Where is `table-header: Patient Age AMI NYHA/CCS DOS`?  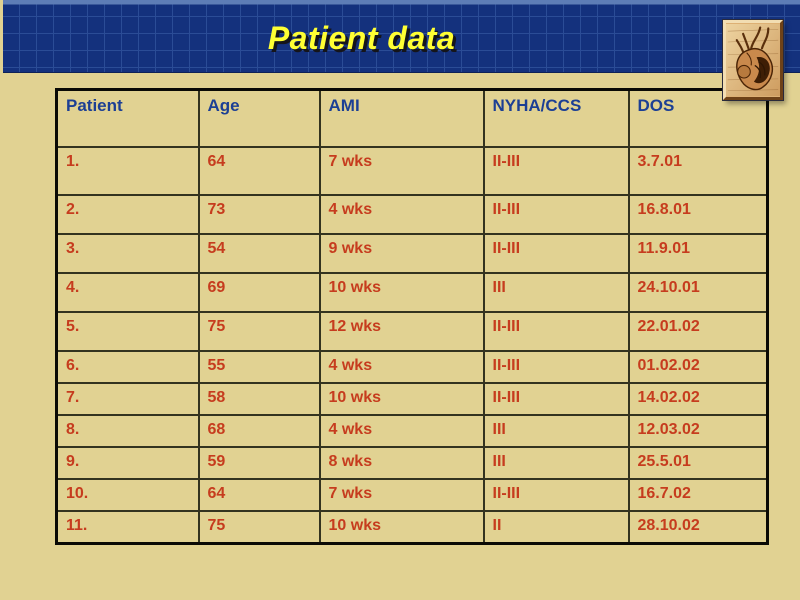
table-header: Patient Age AMI NYHA/CCS DOS is located at coordinates (412, 118).